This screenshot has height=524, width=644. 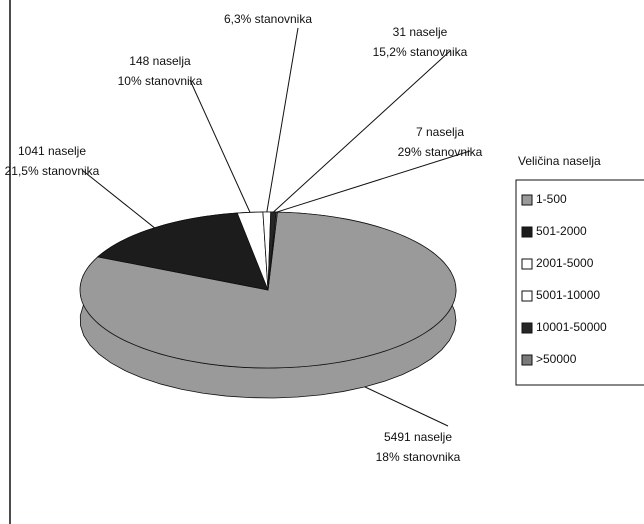 I want to click on population-label: 10% stanovnika, so click(x=160, y=81).